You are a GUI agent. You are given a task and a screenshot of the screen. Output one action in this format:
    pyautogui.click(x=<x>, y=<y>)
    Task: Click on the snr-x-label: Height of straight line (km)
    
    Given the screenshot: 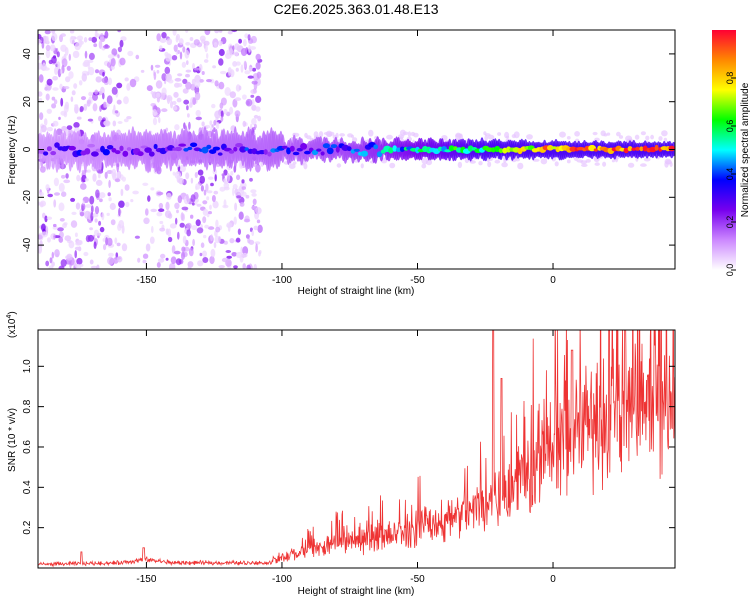 What is the action you would take?
    pyautogui.click(x=356, y=591)
    